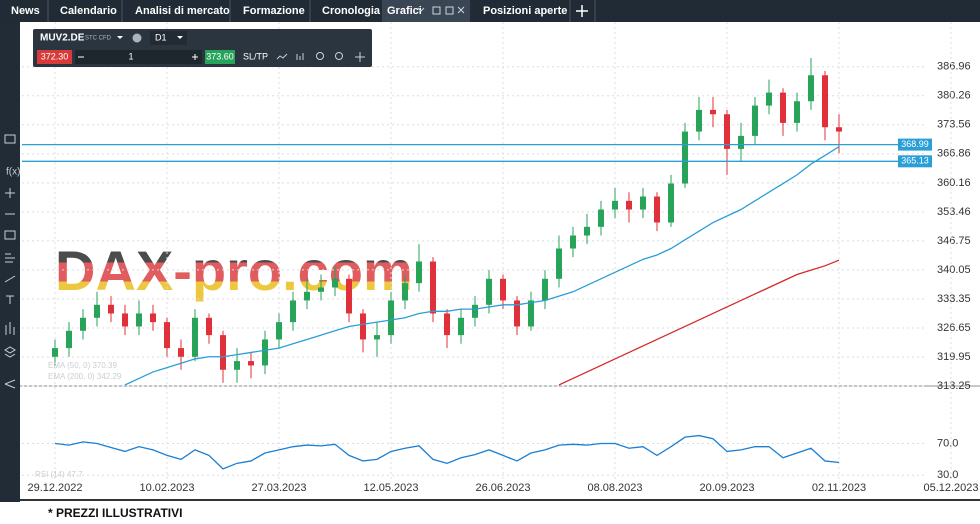 The image size is (980, 524). What do you see at coordinates (954, 154) in the screenshot?
I see `y-tick-label: 366.86` at bounding box center [954, 154].